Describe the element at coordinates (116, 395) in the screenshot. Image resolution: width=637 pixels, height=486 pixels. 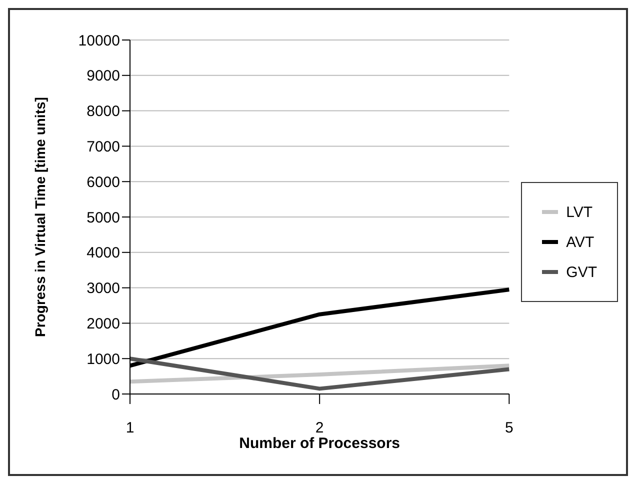
I see `y-tick-label: 0` at that location.